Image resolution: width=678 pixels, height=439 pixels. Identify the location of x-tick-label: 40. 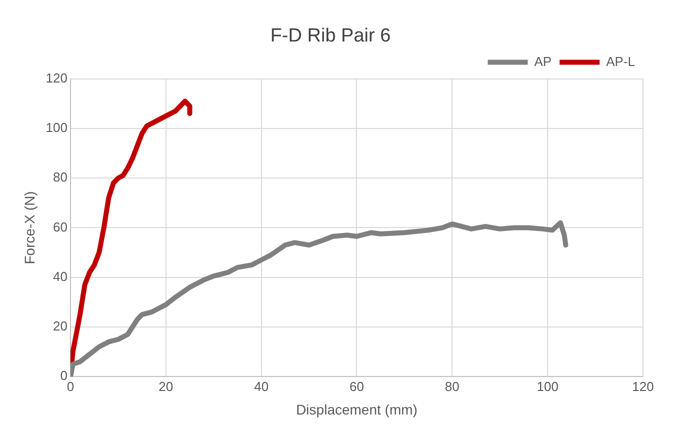
(261, 386).